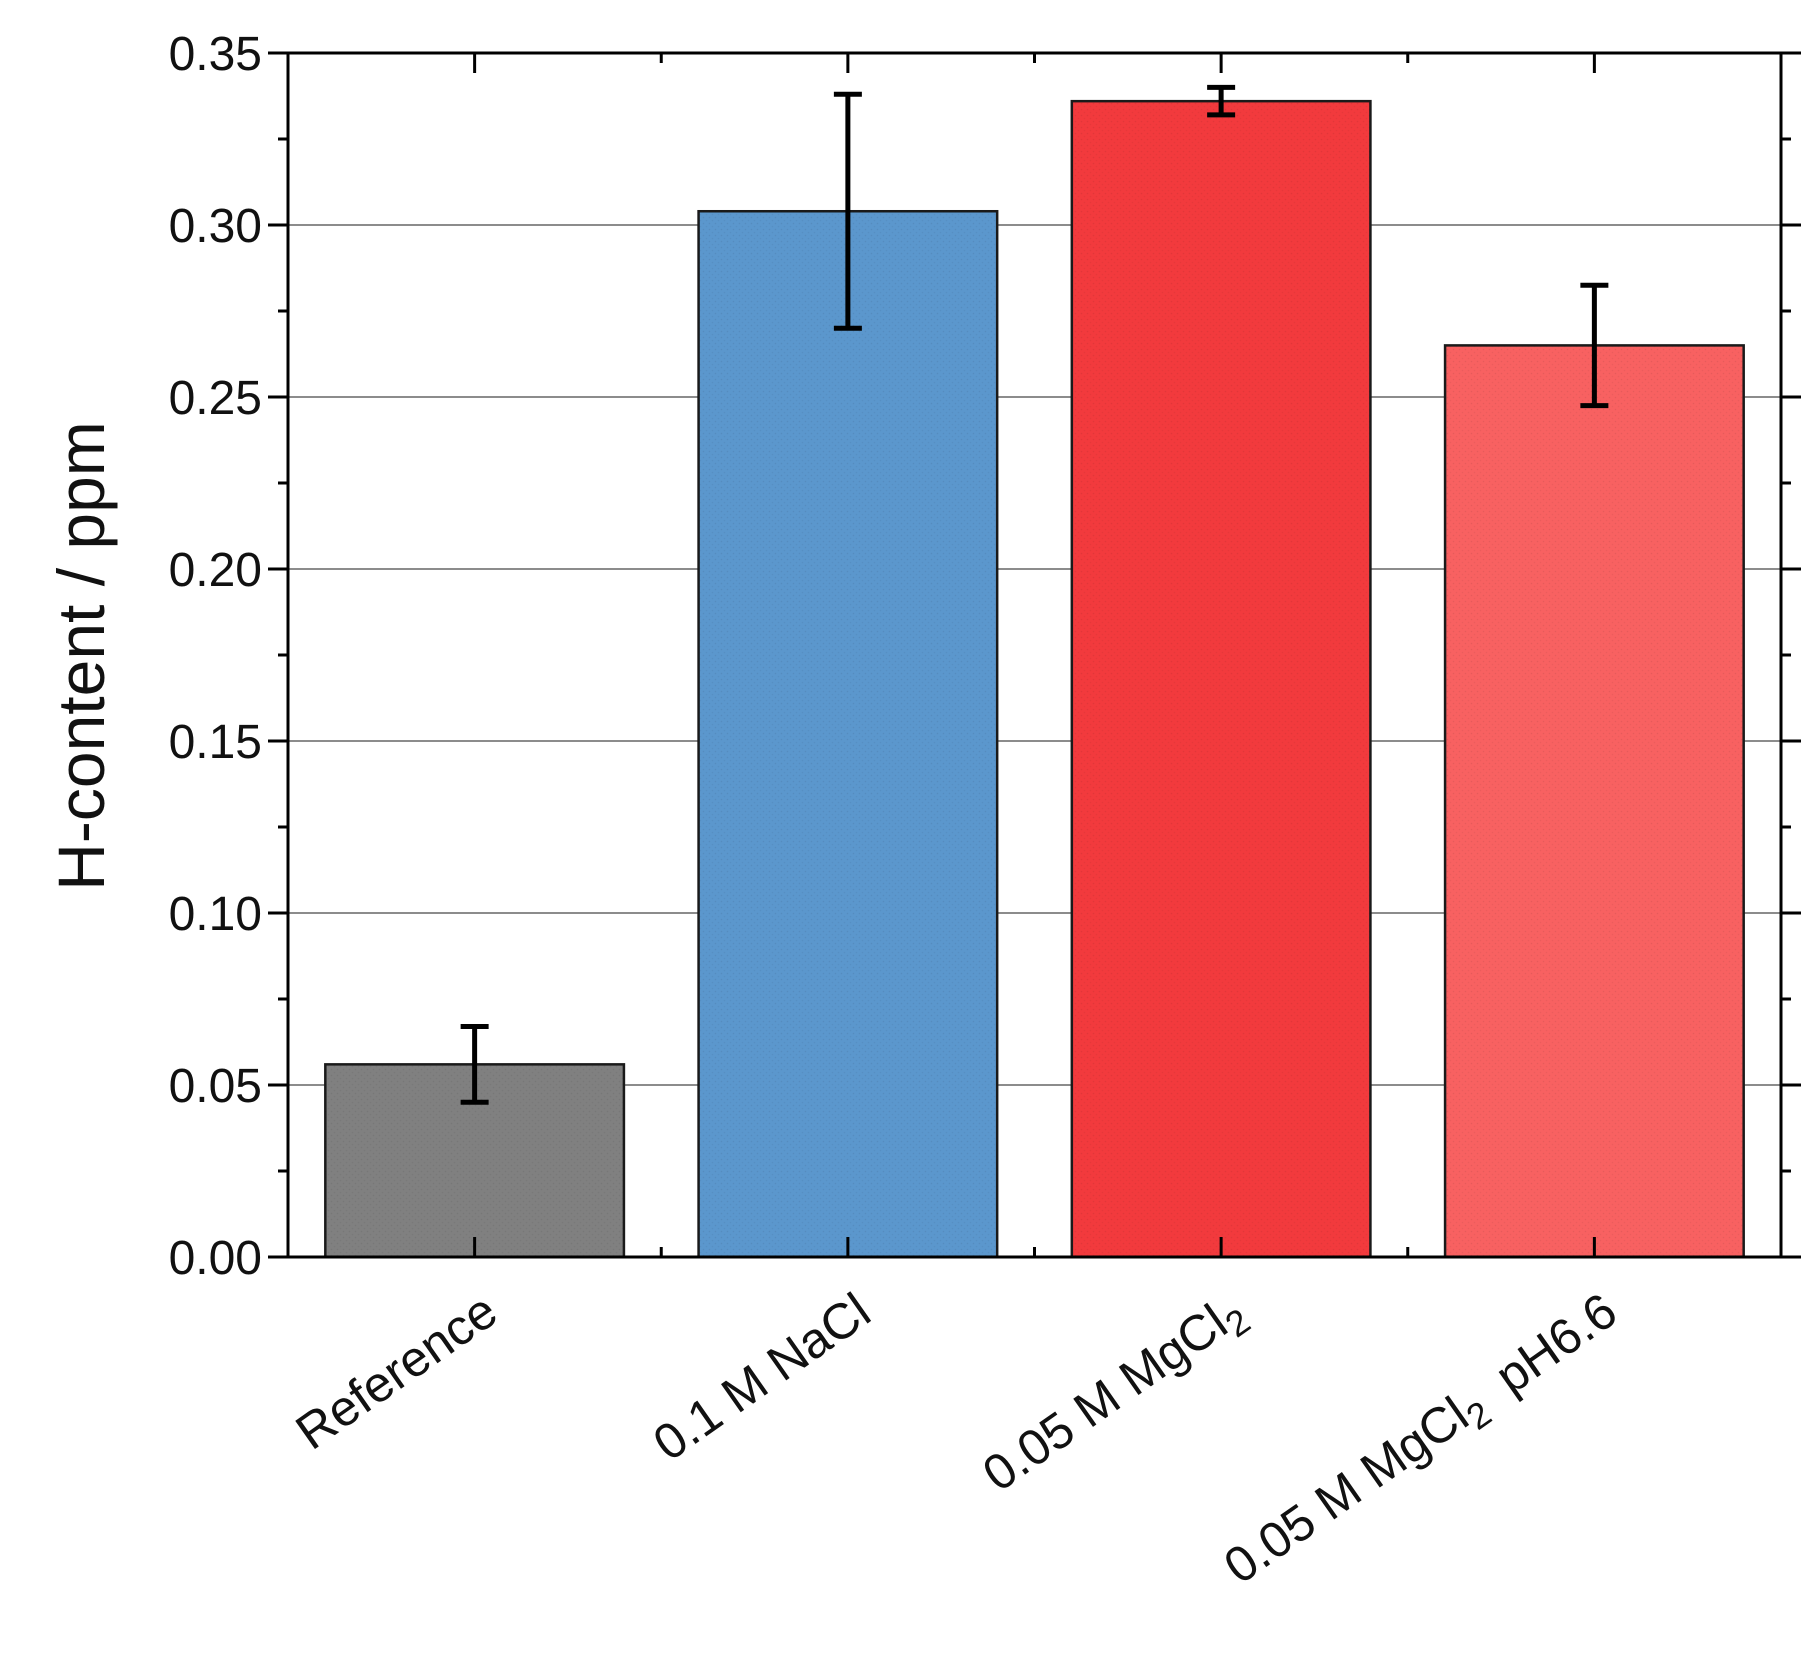 This screenshot has height=1661, width=1814. I want to click on category-label-text: 0.1 M NaCl, so click(761, 1376).